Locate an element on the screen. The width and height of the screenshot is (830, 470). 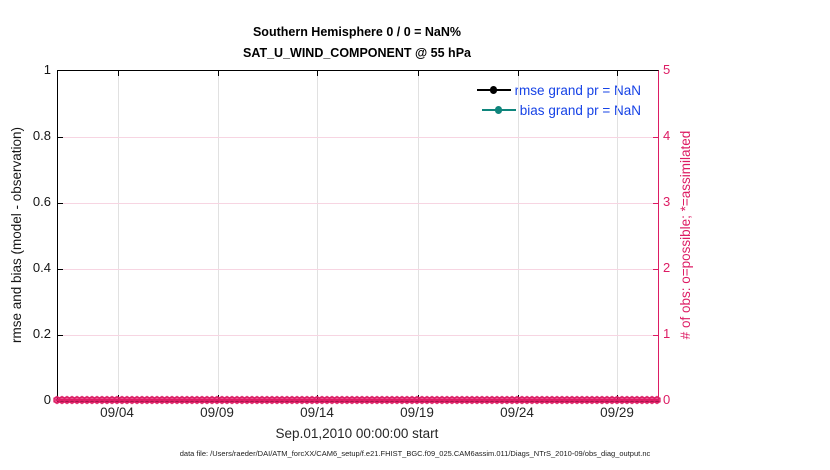
legend-label: bias grand pr = NaN is located at coordinates (580, 110).